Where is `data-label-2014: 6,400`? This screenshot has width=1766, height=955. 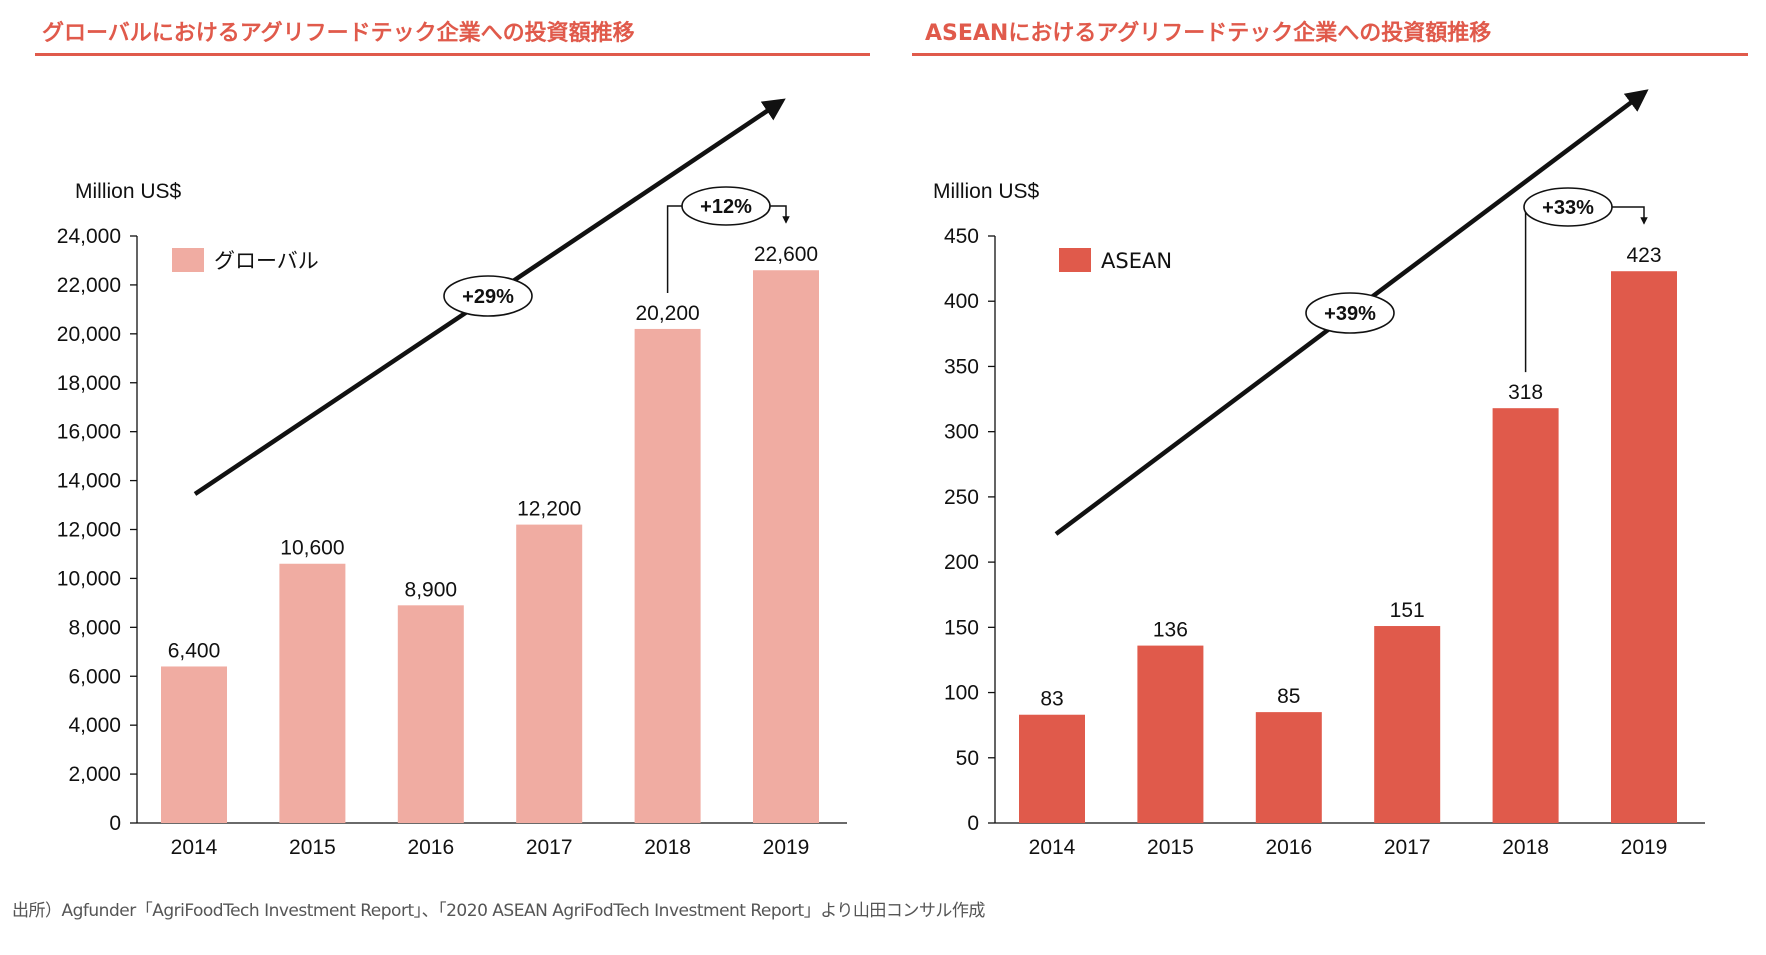 data-label-2014: 6,400 is located at coordinates (194, 650).